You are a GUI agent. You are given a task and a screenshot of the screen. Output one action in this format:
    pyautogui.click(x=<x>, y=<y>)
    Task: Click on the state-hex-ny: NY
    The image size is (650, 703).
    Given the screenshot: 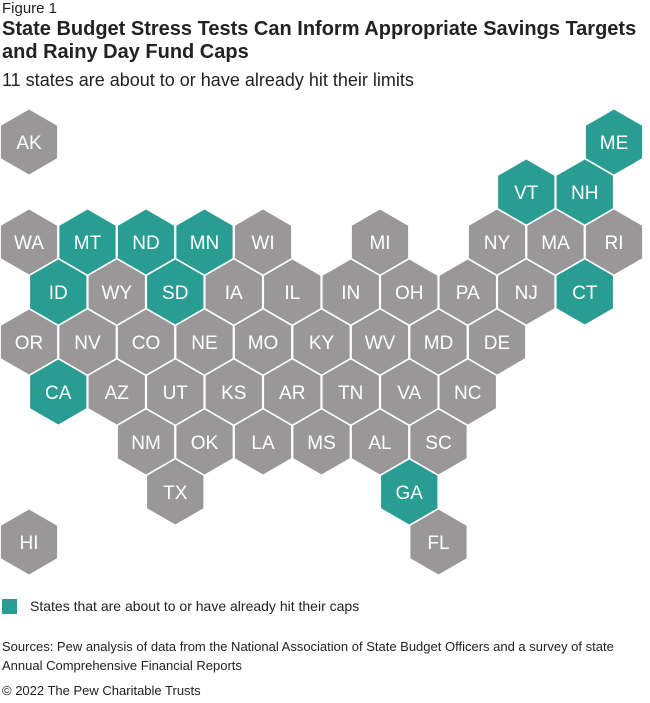 What is the action you would take?
    pyautogui.click(x=497, y=242)
    